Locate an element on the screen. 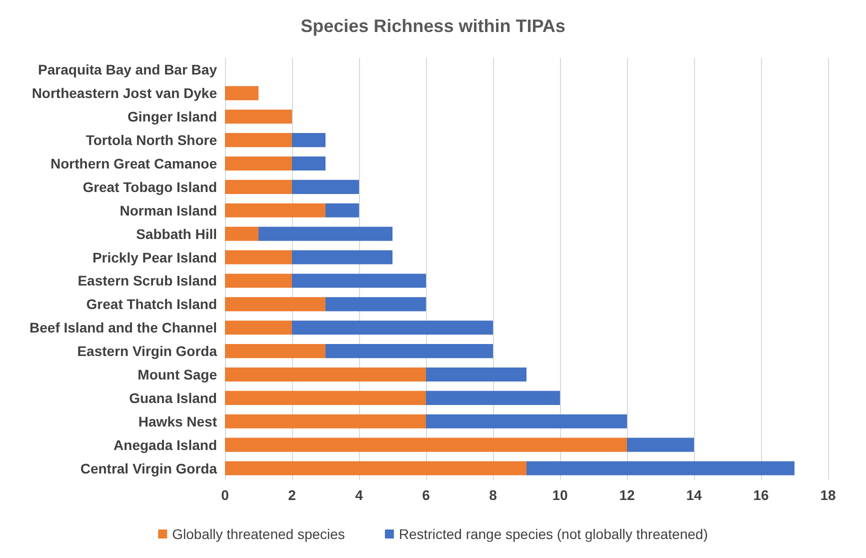 The image size is (866, 558). legend-label: Globally threatened species is located at coordinates (258, 534).